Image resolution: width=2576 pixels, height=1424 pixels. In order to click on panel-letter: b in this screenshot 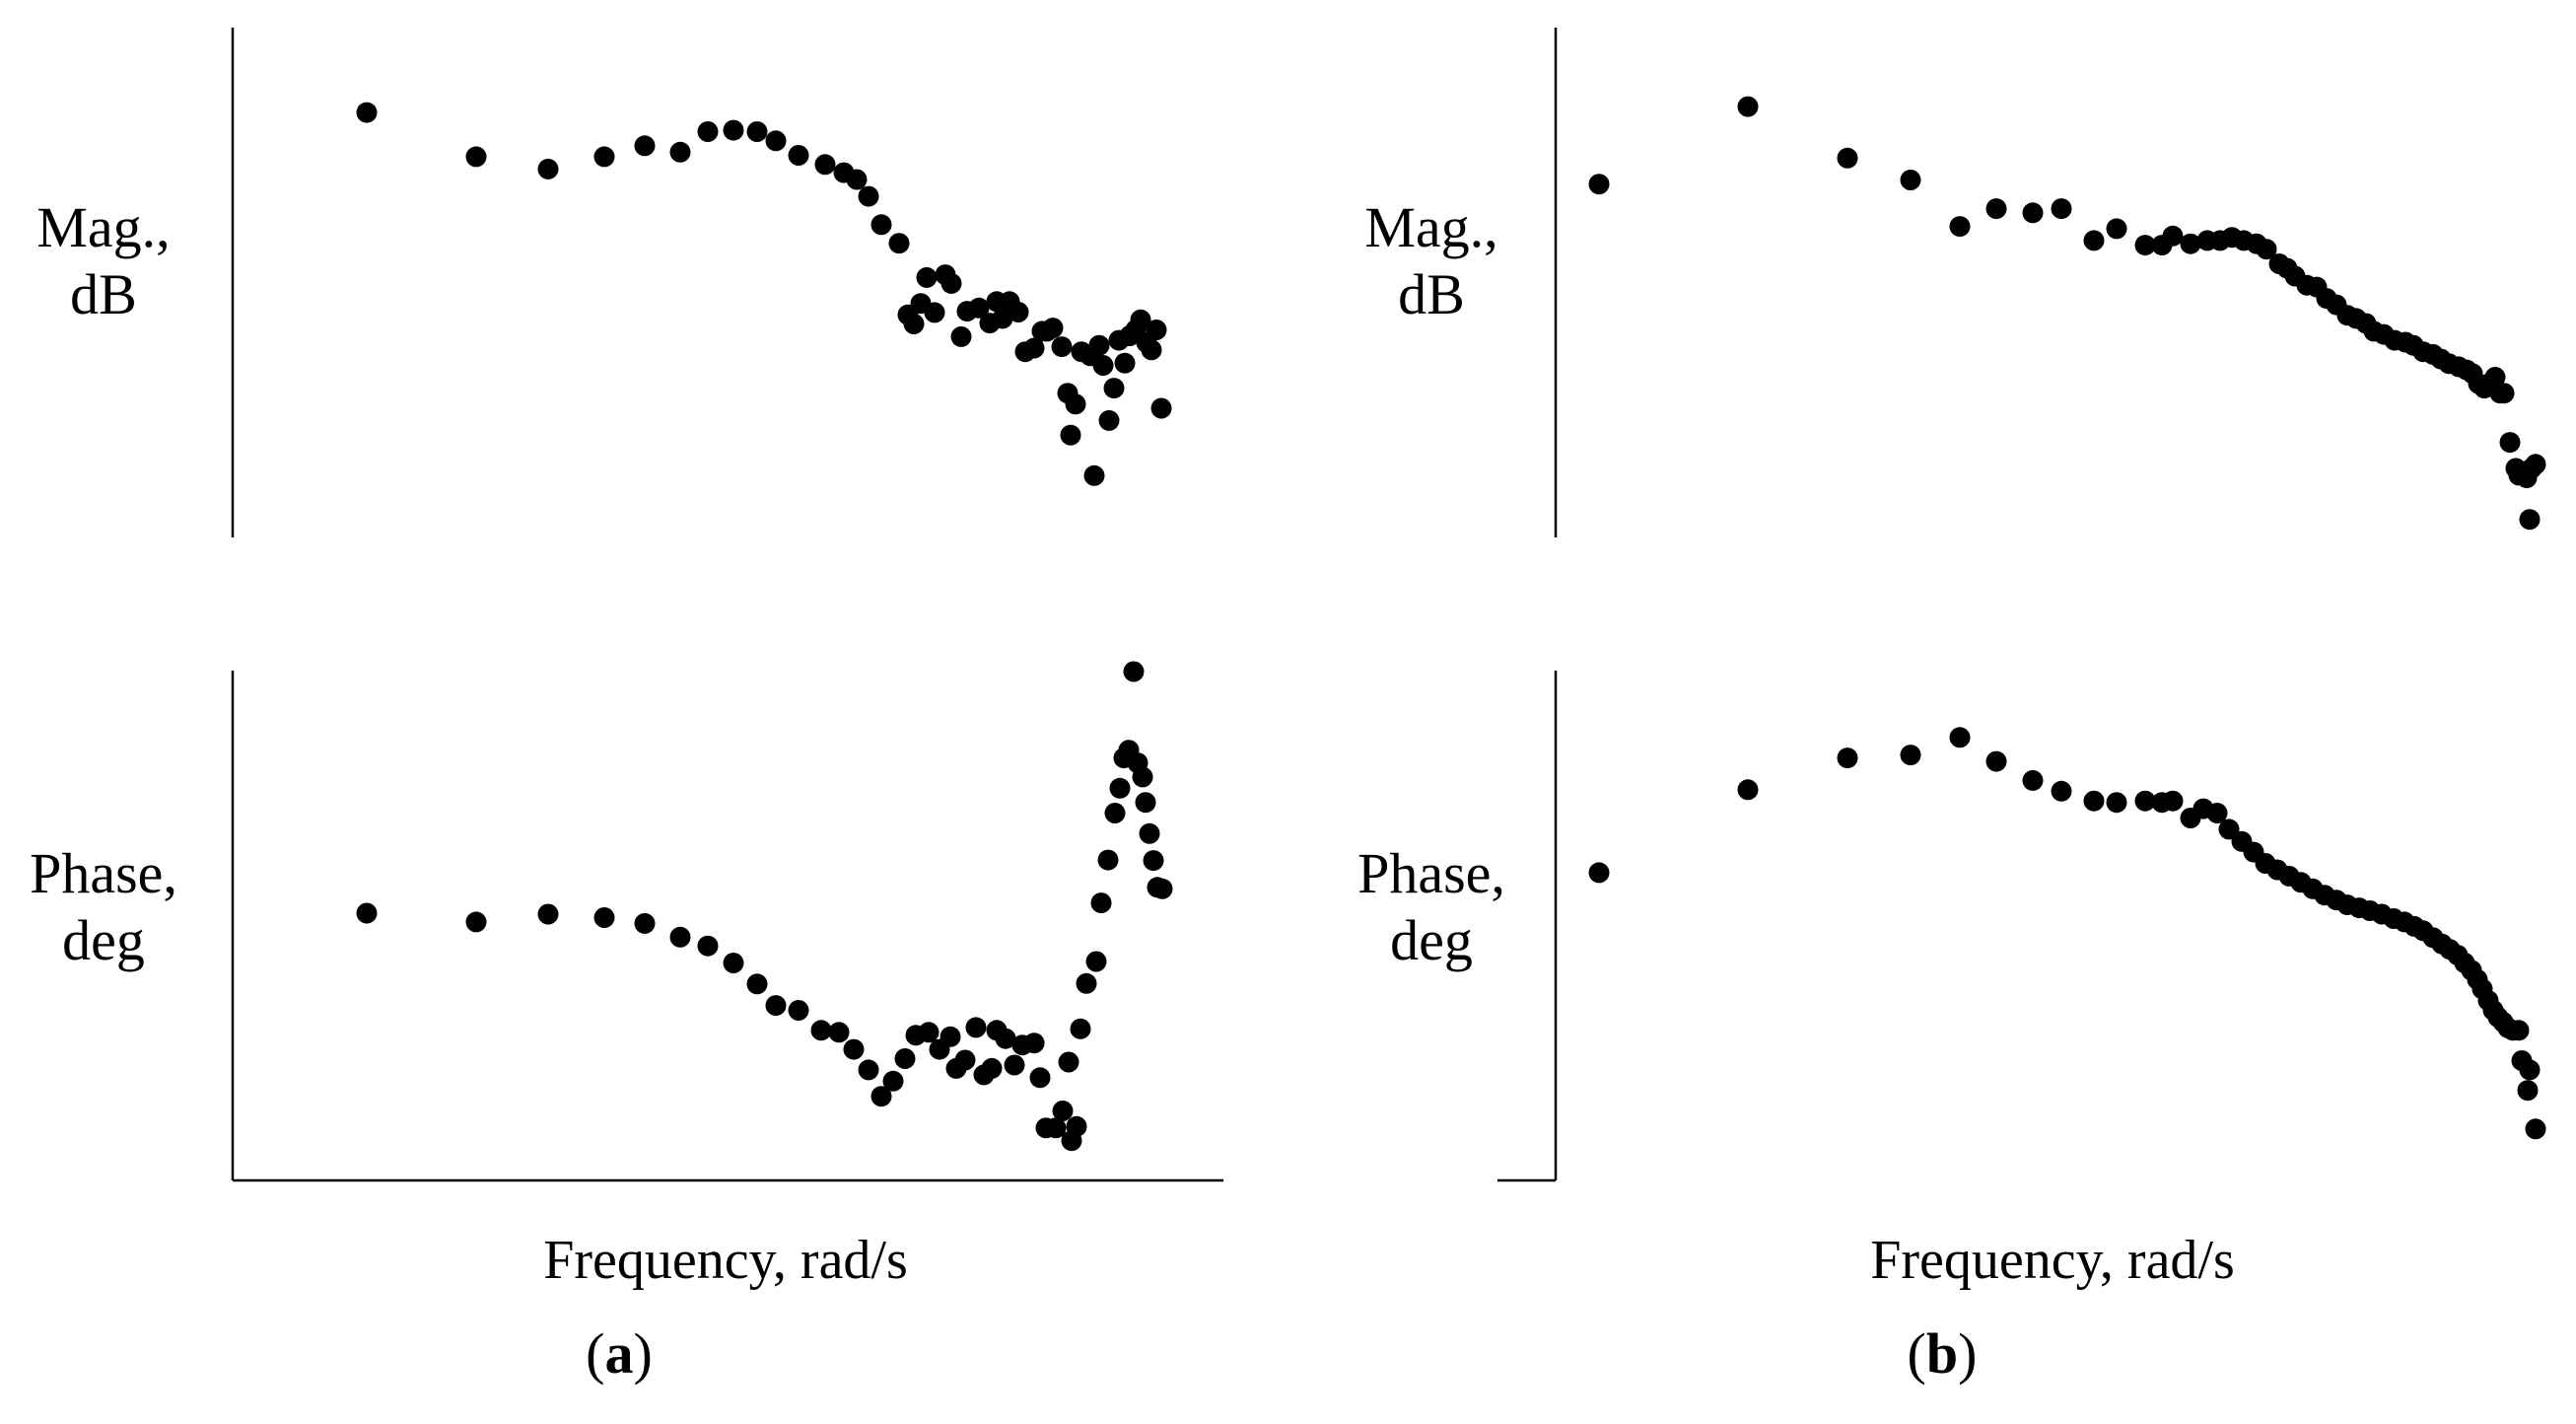, I will do `click(1942, 1354)`.